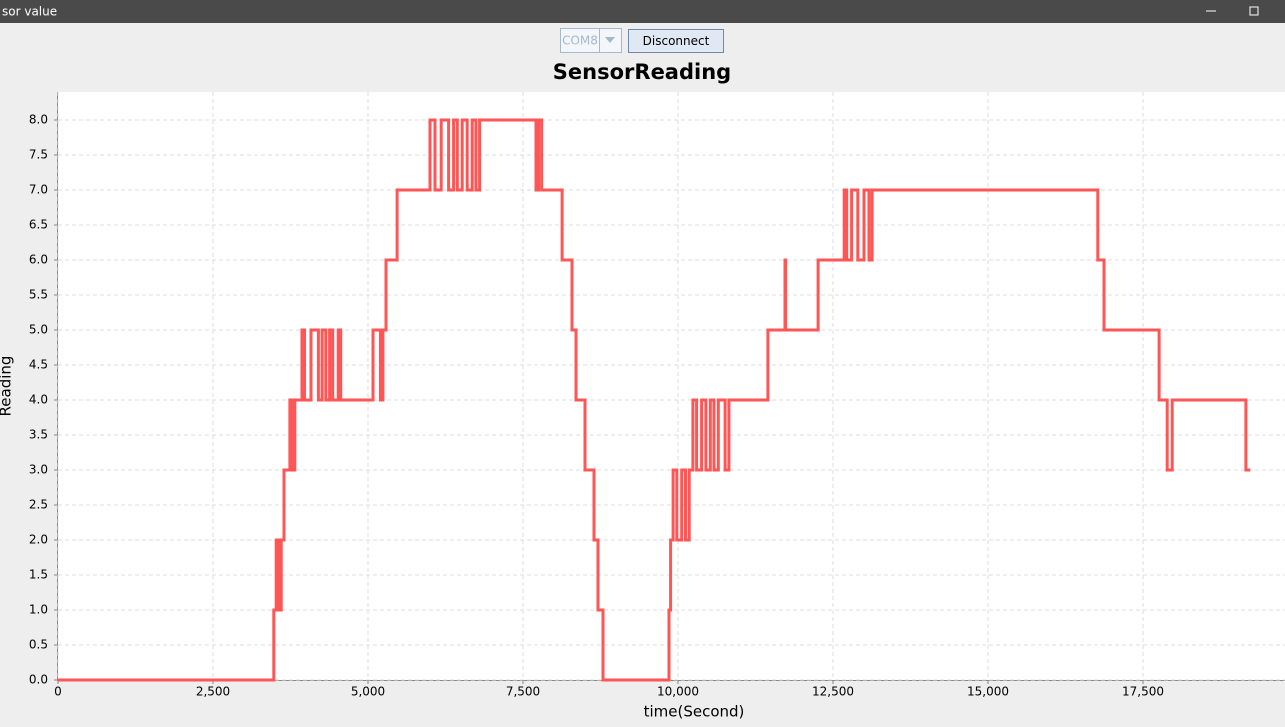  Describe the element at coordinates (29, 12) in the screenshot. I see `window-title: sor value` at that location.